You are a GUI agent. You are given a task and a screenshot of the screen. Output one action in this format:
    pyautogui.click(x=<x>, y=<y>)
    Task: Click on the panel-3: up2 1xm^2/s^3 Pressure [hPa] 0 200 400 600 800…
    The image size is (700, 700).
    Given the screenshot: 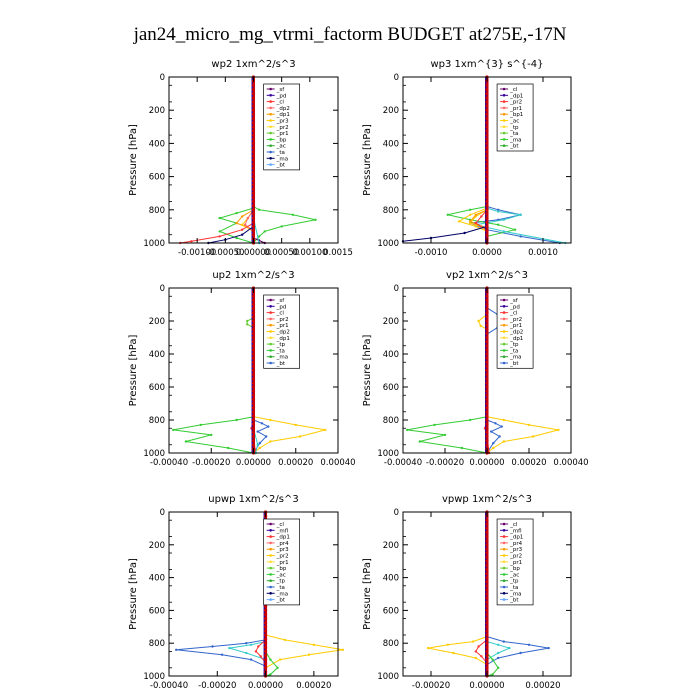 What is the action you would take?
    pyautogui.click(x=242, y=369)
    